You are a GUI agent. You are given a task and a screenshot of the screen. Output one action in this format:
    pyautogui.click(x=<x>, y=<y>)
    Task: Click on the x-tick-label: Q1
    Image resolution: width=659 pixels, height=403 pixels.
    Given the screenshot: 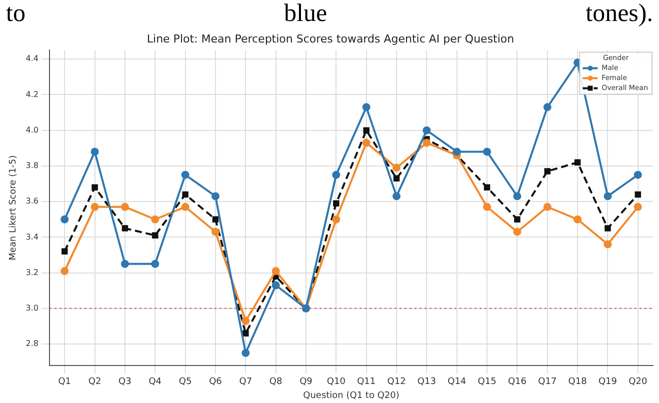 What is the action you would take?
    pyautogui.click(x=65, y=382)
    